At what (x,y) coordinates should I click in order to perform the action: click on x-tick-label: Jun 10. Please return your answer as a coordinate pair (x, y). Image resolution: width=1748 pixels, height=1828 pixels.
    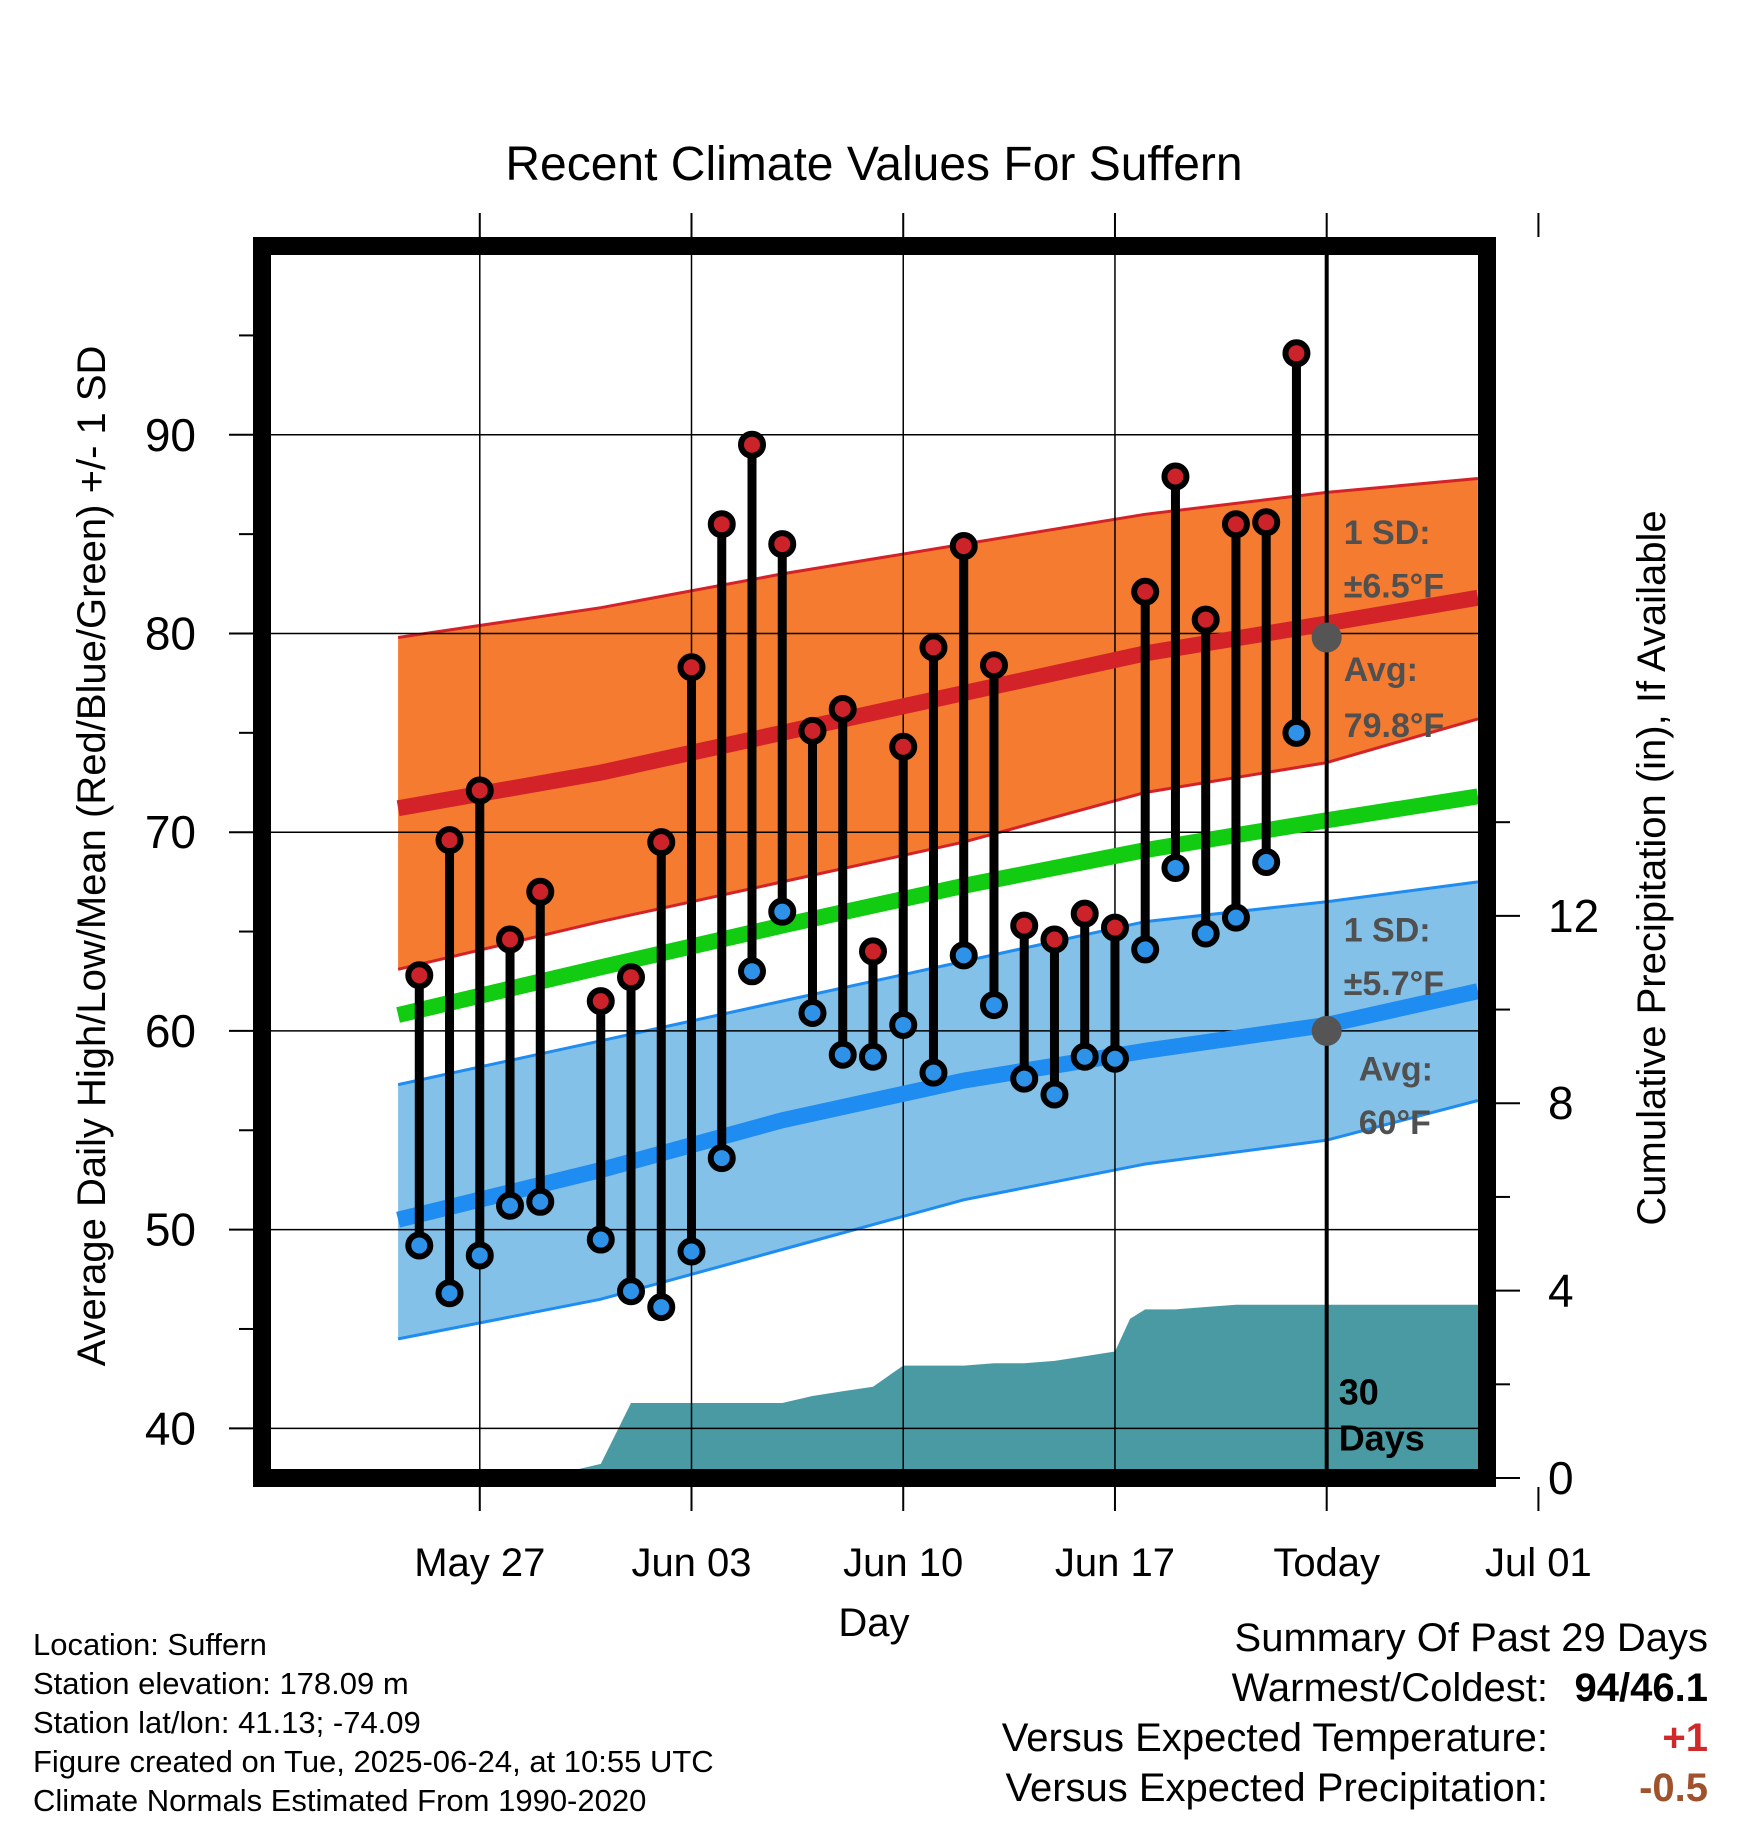
    Looking at the image, I should click on (903, 1563).